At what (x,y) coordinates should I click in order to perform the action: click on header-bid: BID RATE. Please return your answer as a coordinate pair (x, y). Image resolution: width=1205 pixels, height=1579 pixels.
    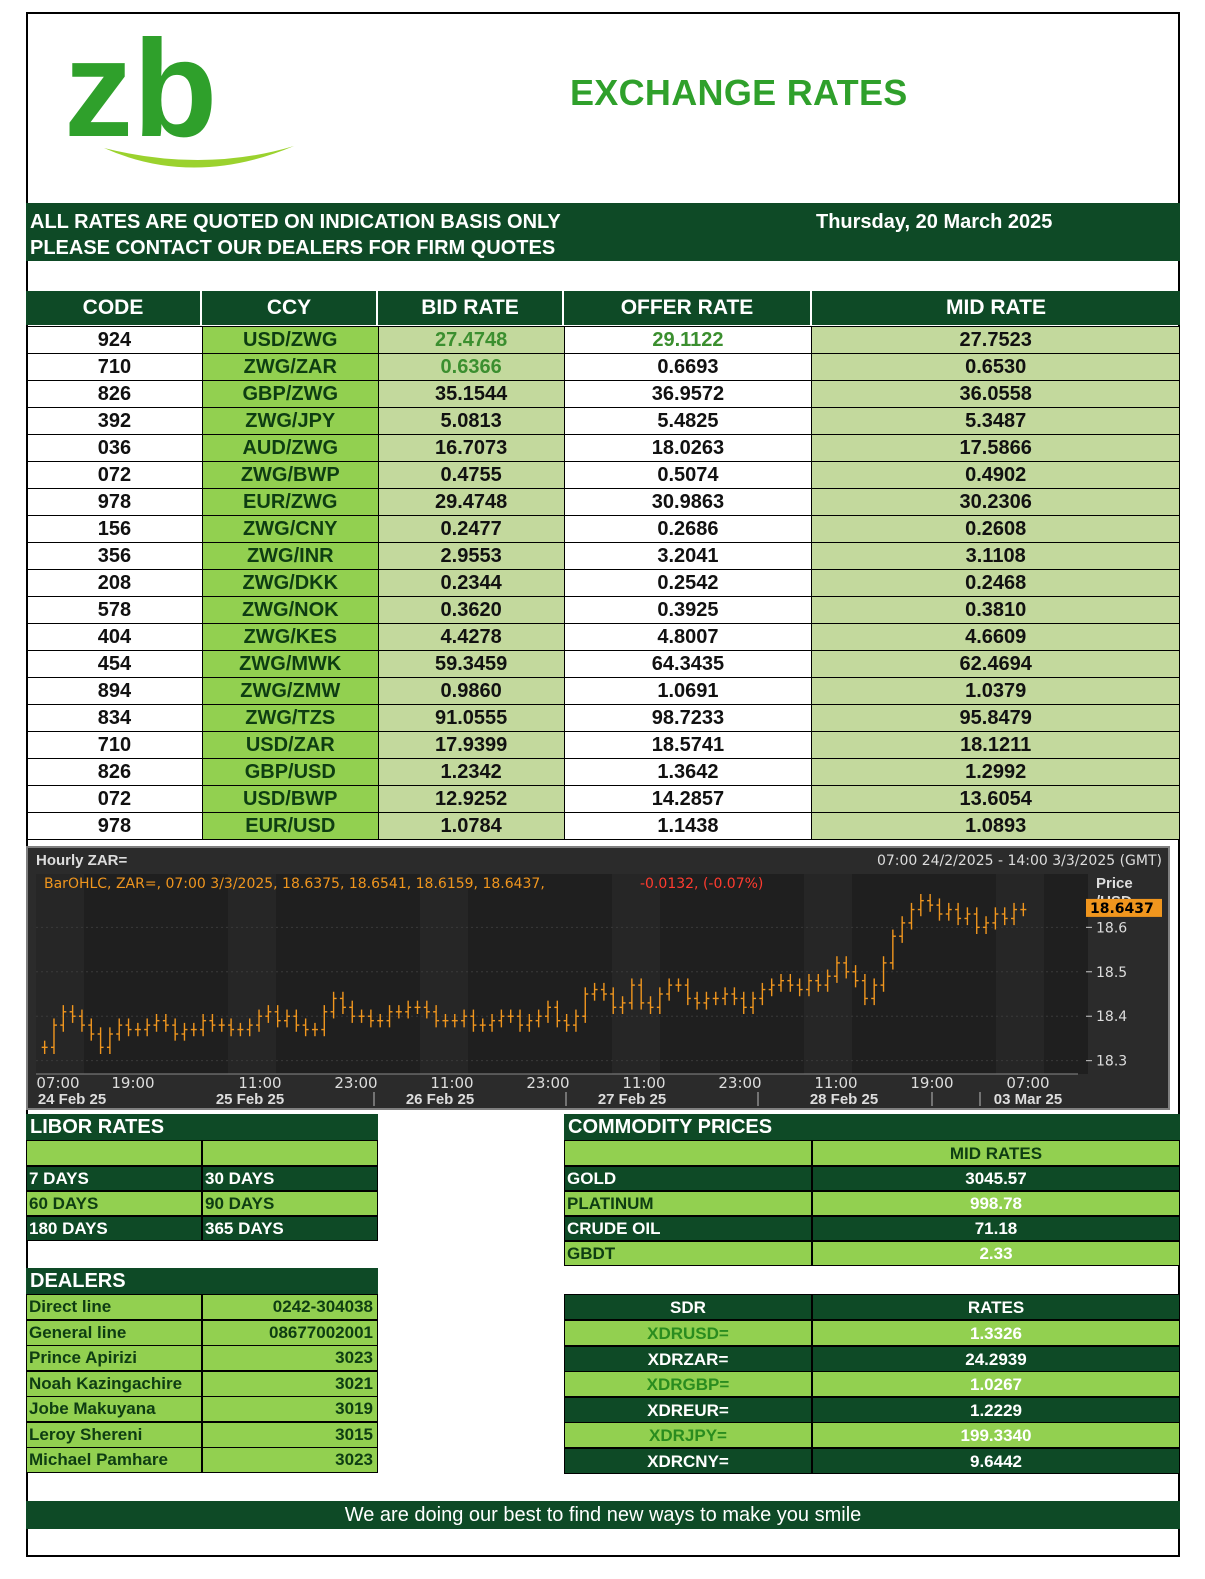
    Looking at the image, I should click on (471, 308).